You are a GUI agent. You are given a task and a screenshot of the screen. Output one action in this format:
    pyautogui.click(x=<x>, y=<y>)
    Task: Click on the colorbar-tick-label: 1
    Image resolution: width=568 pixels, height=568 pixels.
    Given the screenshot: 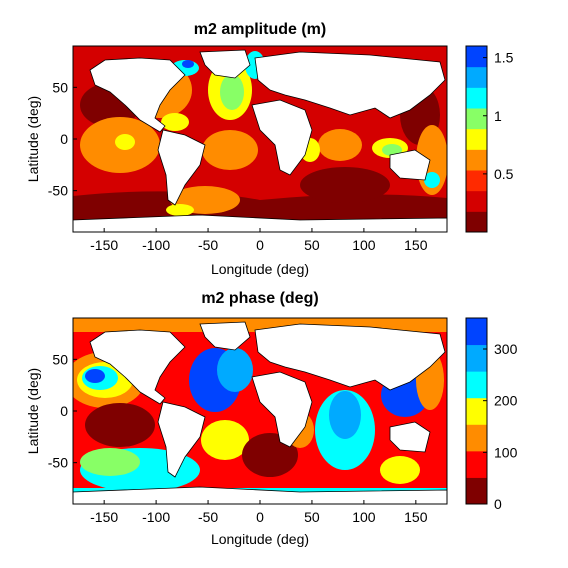 What is the action you would take?
    pyautogui.click(x=498, y=116)
    